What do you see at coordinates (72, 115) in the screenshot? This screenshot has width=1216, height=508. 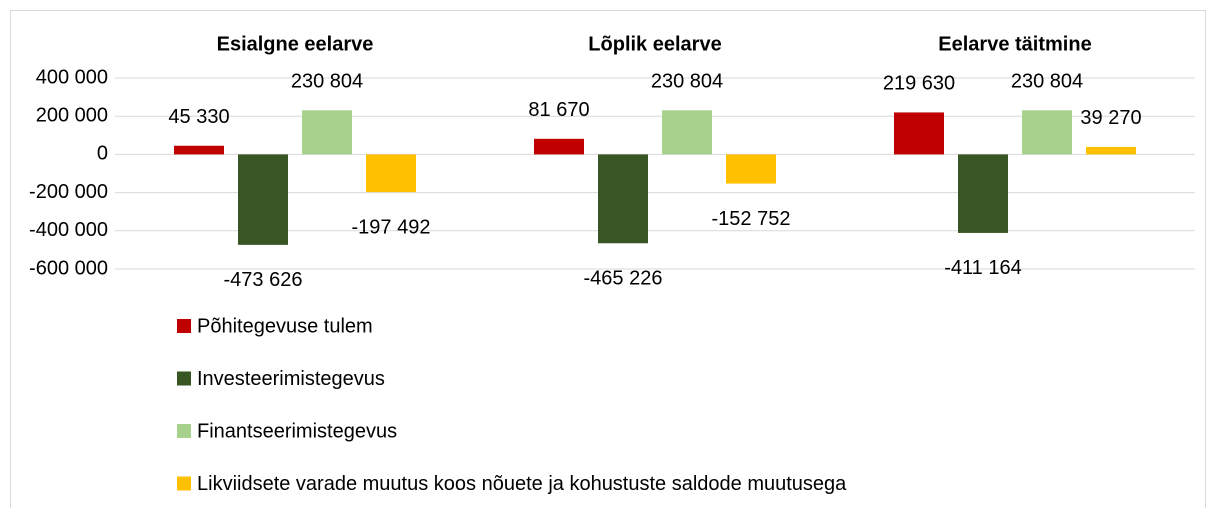 I see `y-tick-label: 200 000` at bounding box center [72, 115].